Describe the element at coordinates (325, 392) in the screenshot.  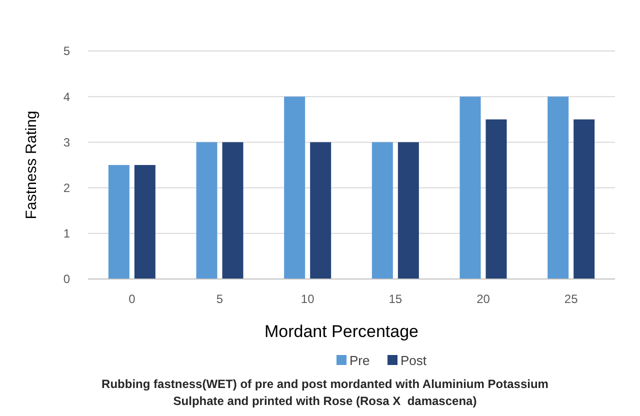
I see `text: Rubbing fastness(WET) of pre and post mordanted with Aluminium Potassium Sulphate and printed with Rose (Rosa X damascena)` at that location.